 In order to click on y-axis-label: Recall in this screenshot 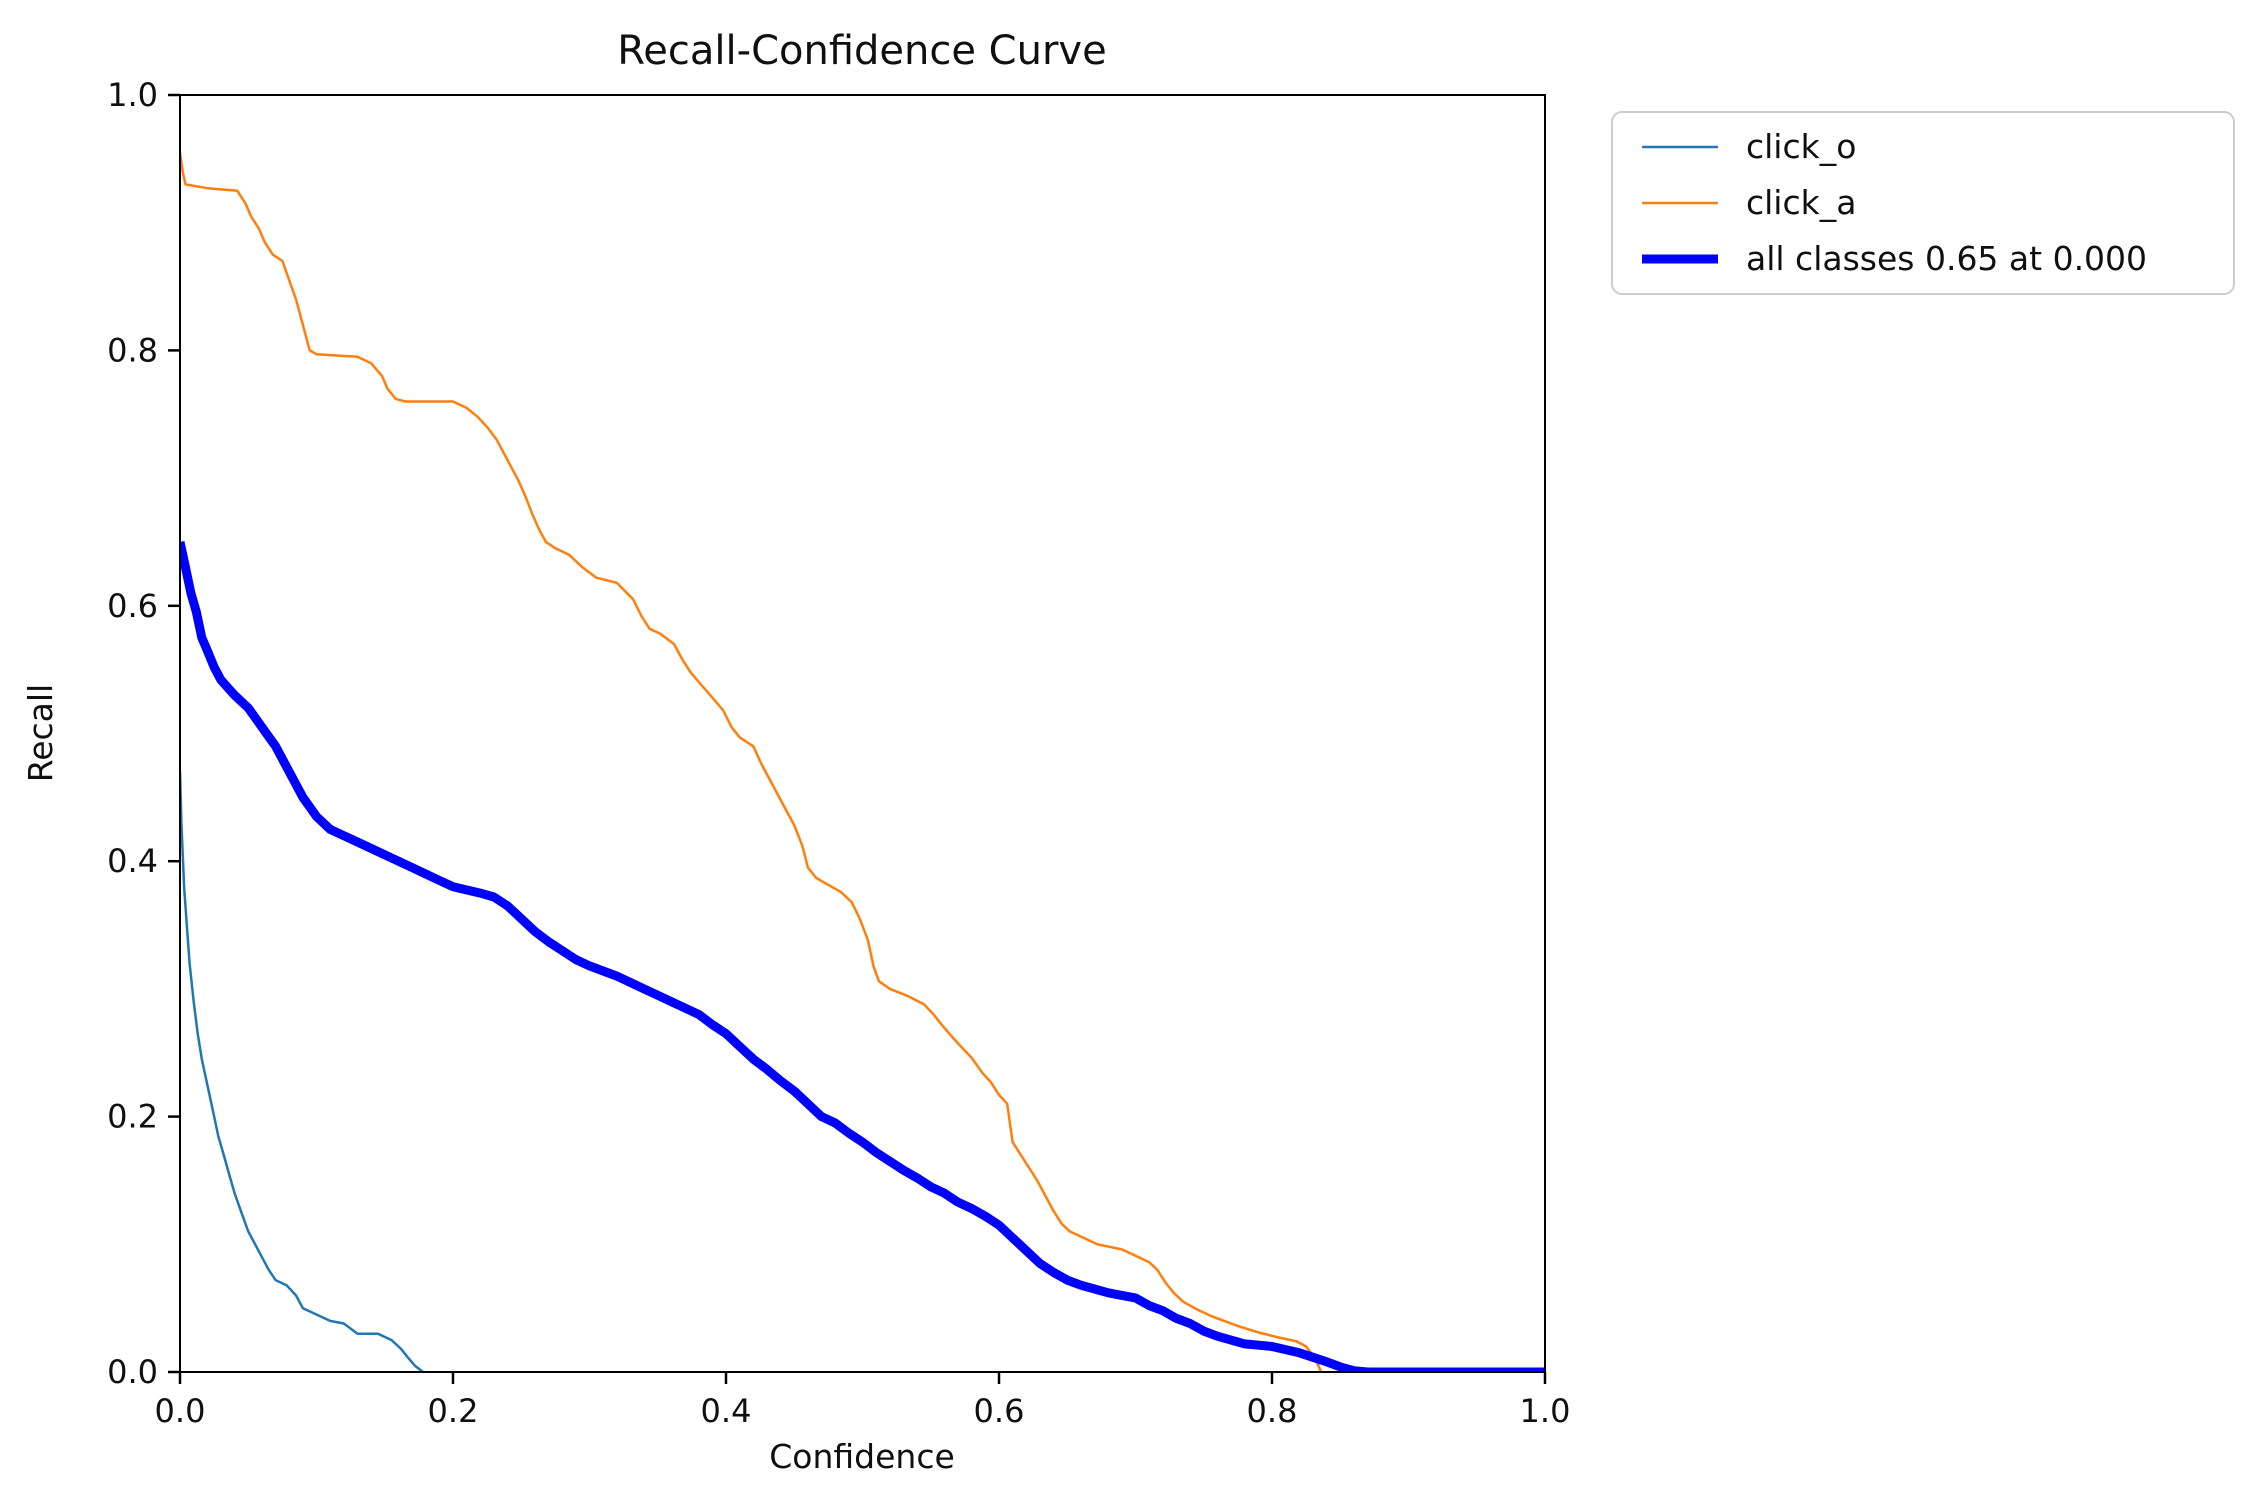, I will do `click(40, 733)`.